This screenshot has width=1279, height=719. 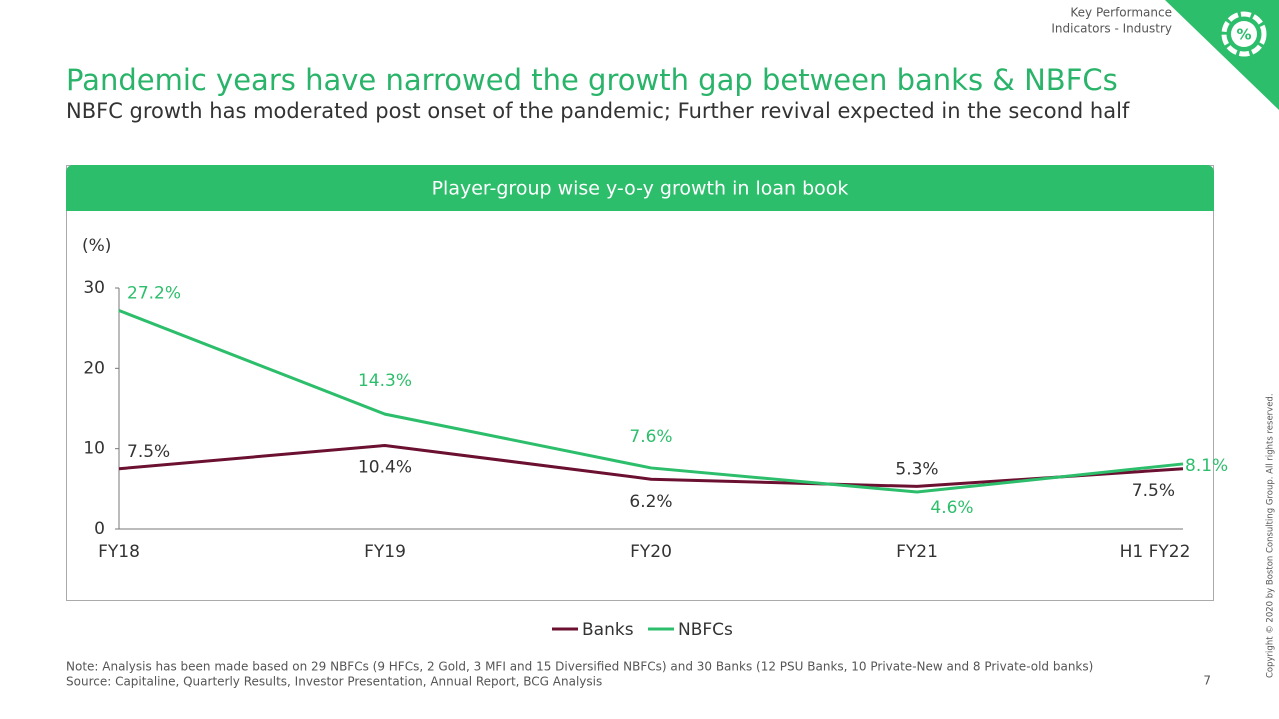 What do you see at coordinates (99, 529) in the screenshot?
I see `y-tick-label: 0` at bounding box center [99, 529].